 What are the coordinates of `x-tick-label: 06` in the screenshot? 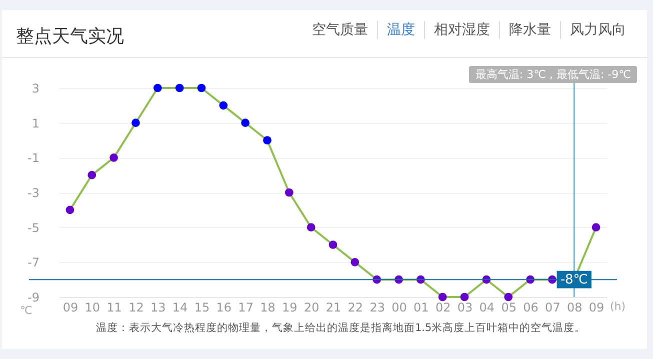 It's located at (530, 307).